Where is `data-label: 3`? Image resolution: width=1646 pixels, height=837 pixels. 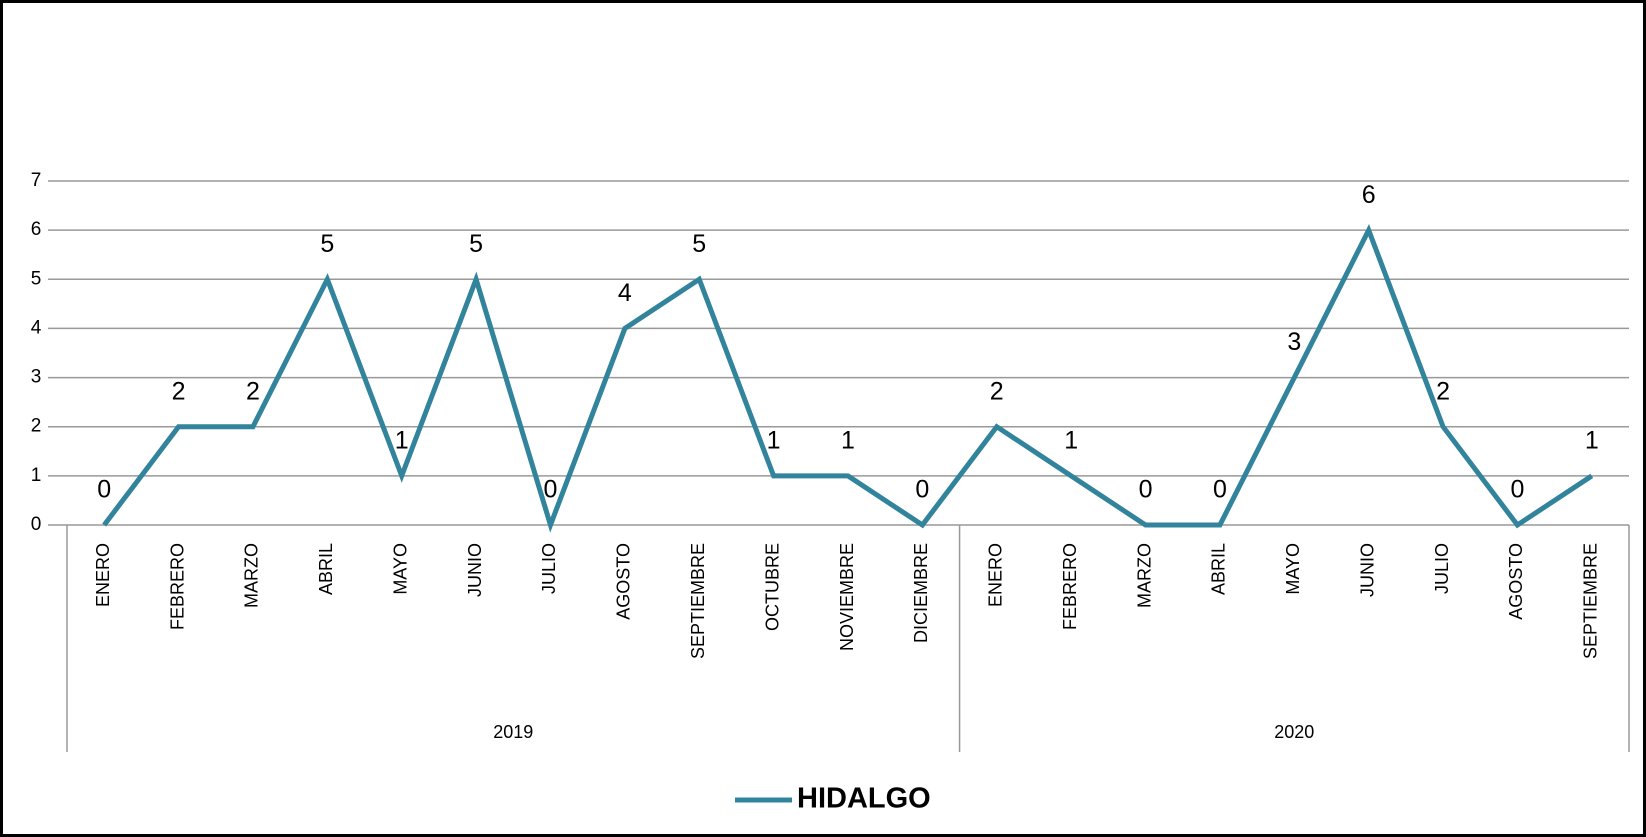
data-label: 3 is located at coordinates (1294, 342).